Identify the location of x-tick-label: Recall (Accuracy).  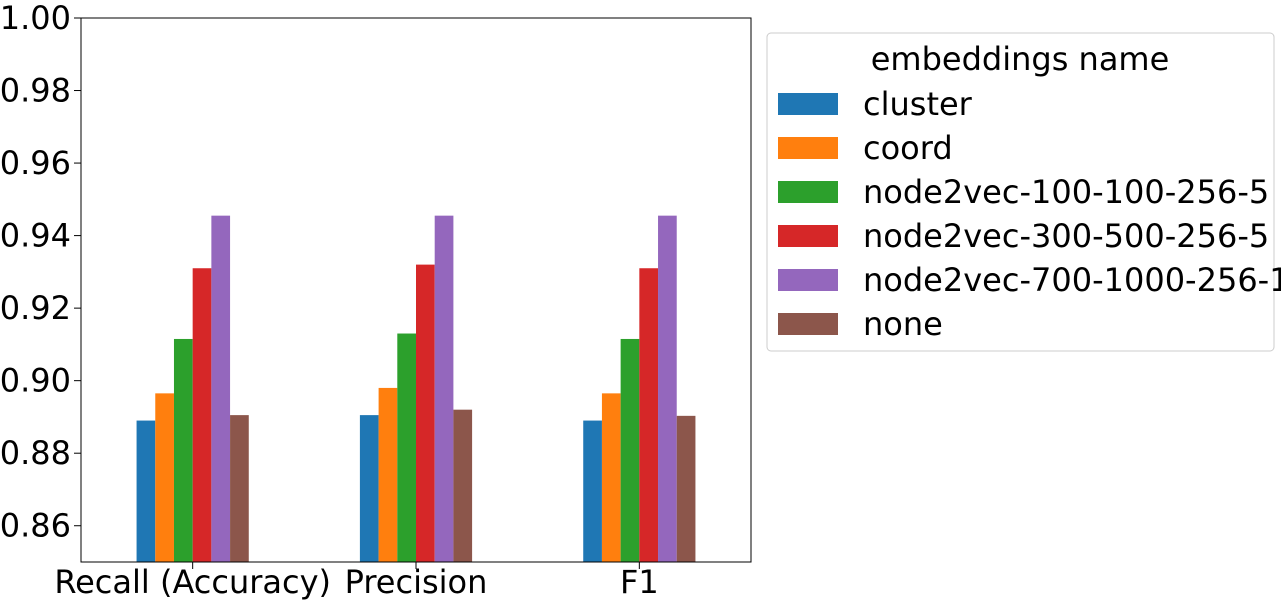
(192, 582).